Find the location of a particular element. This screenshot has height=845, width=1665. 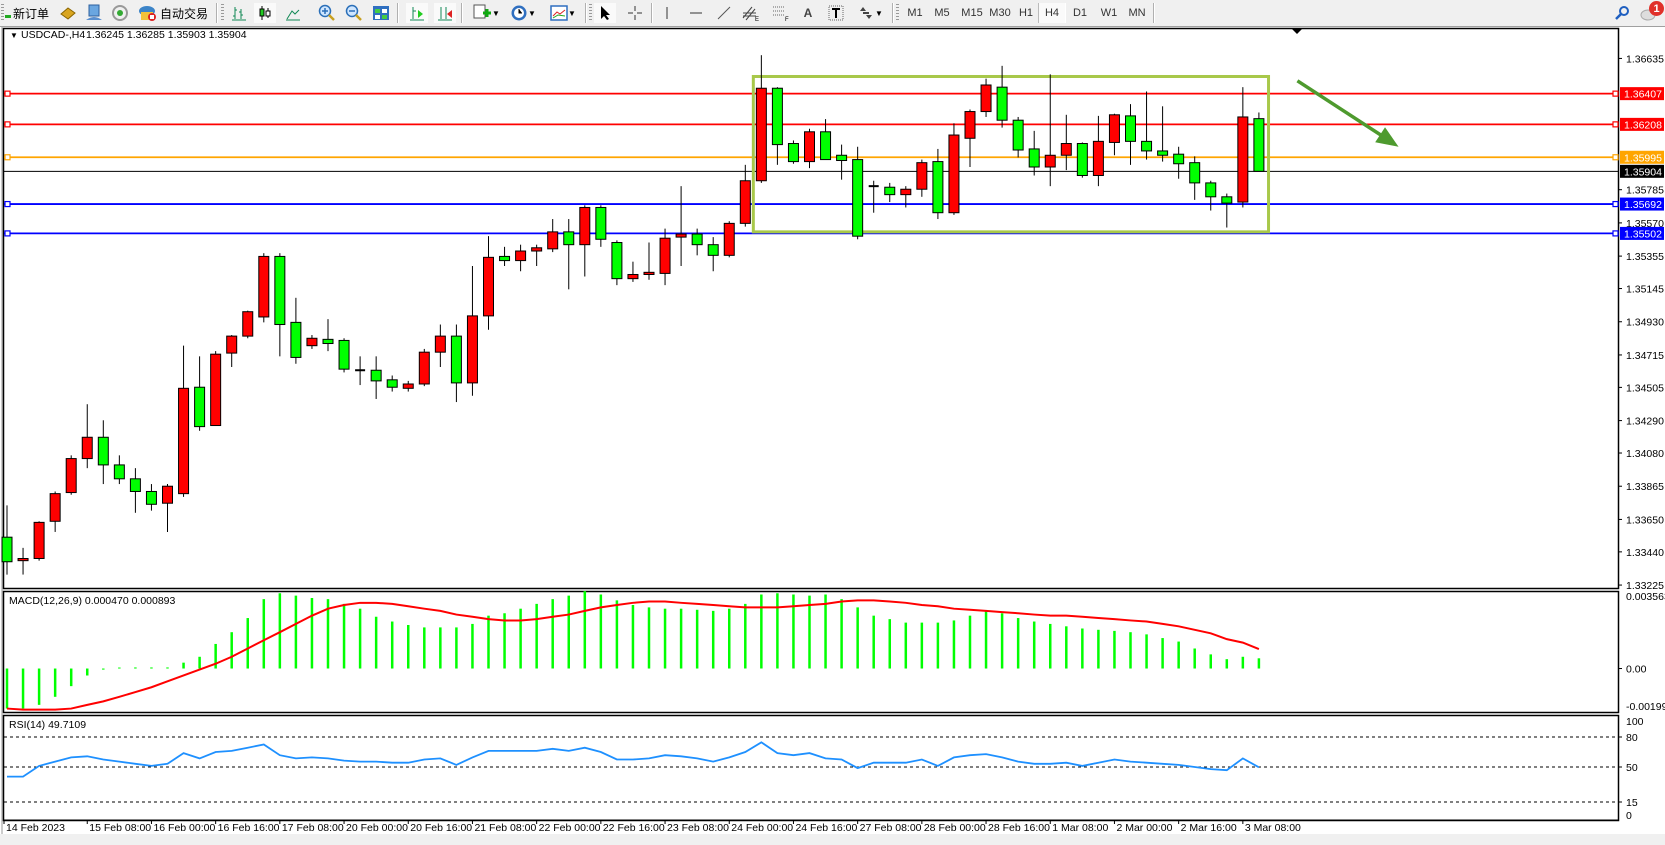

time-tick-label: 22 Feb 00:00 is located at coordinates (570, 828).